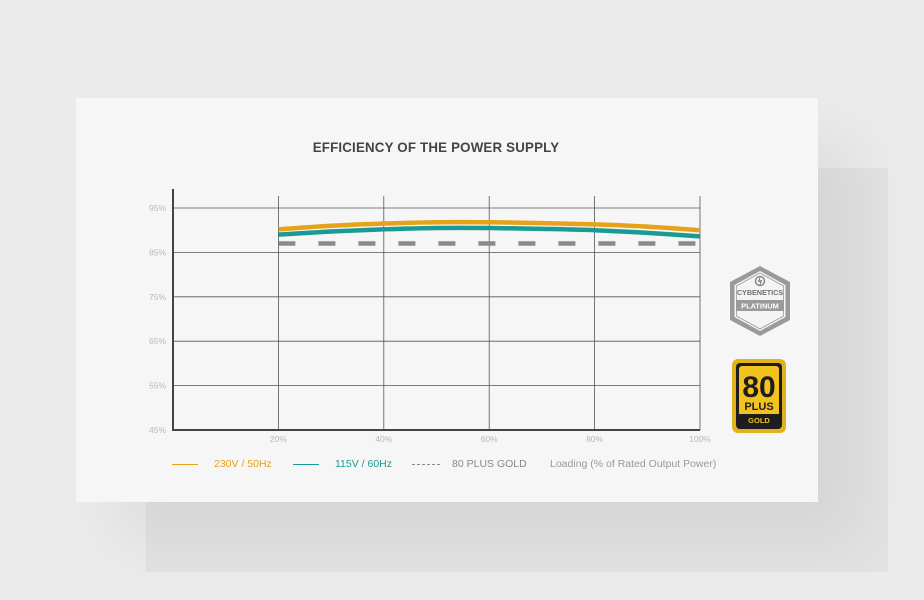  I want to click on cybenetics-tier-band, so click(760, 305).